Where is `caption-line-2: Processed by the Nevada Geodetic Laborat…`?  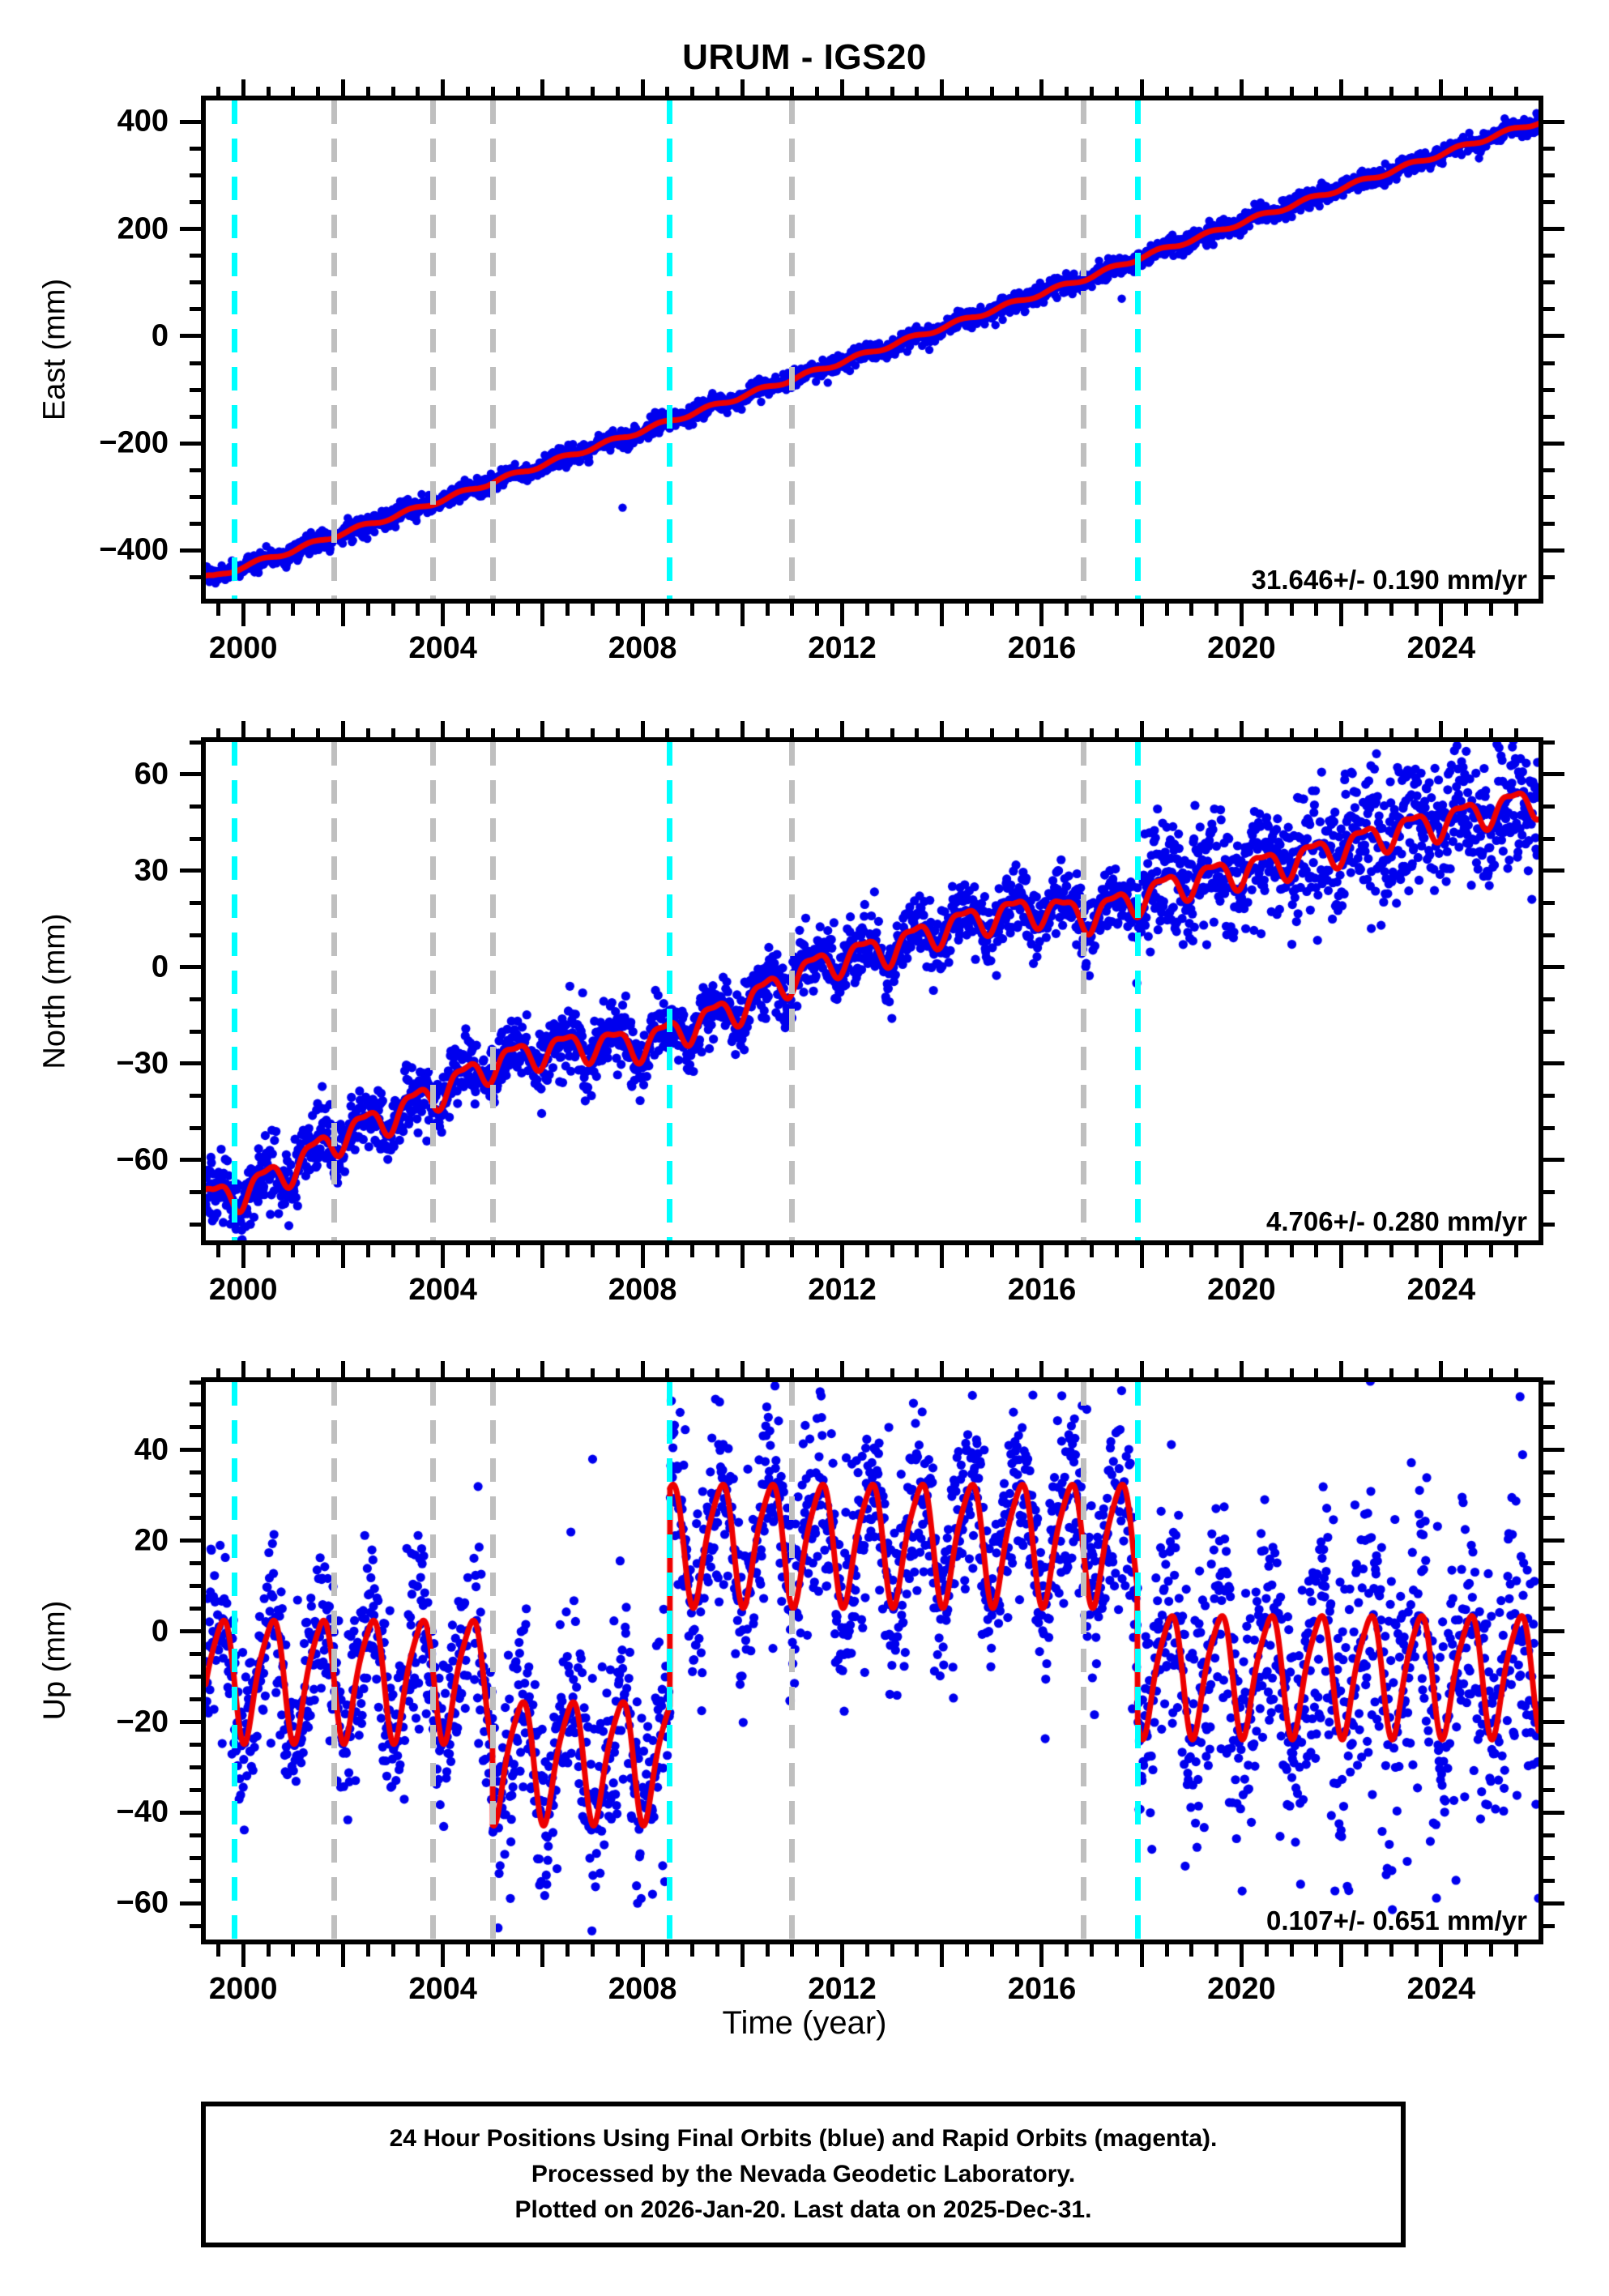
caption-line-2: Processed by the Nevada Geodetic Laborat… is located at coordinates (803, 2174).